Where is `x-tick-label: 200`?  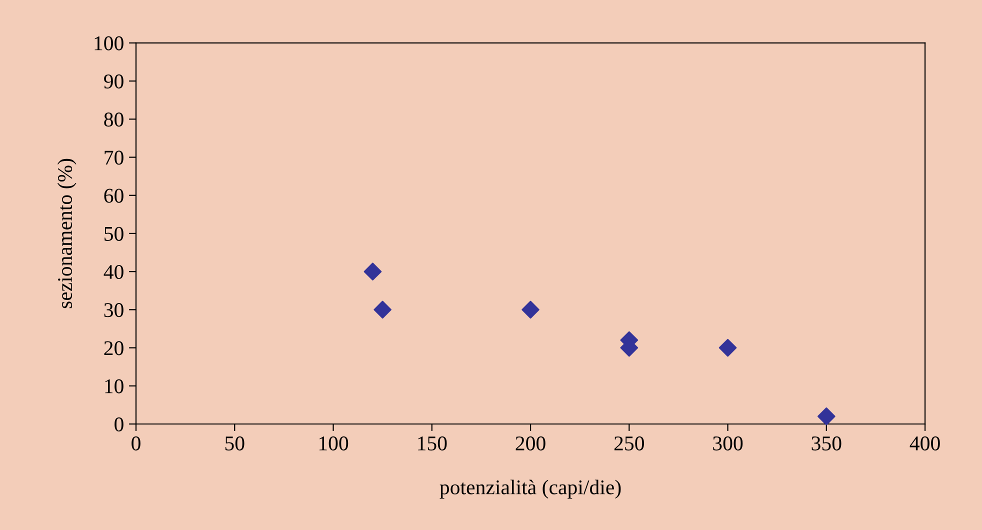
x-tick-label: 200 is located at coordinates (531, 443).